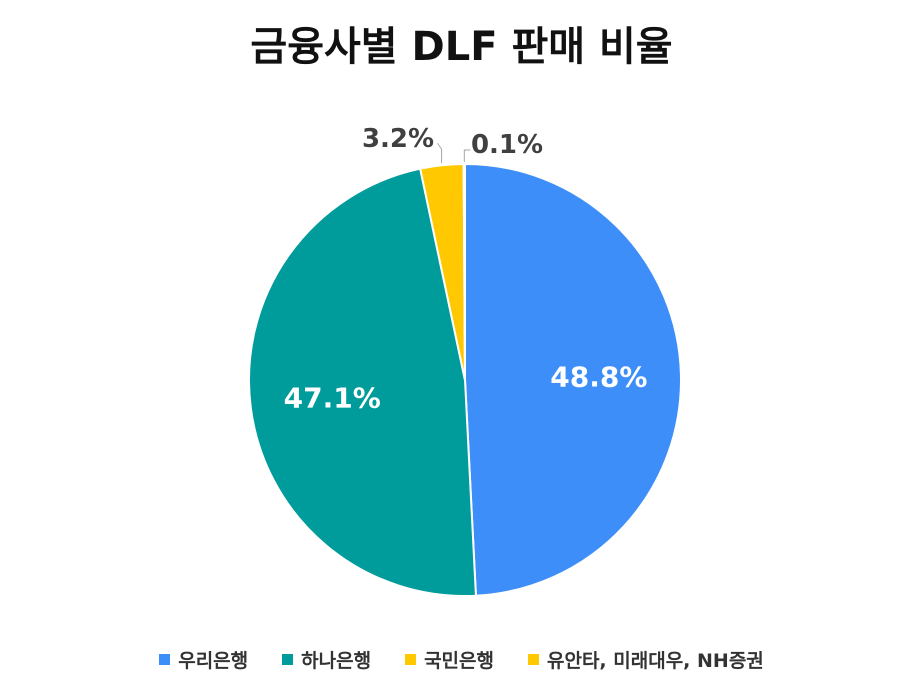 The width and height of the screenshot is (923, 694). I want to click on legend-label: 국민은행, so click(459, 661).